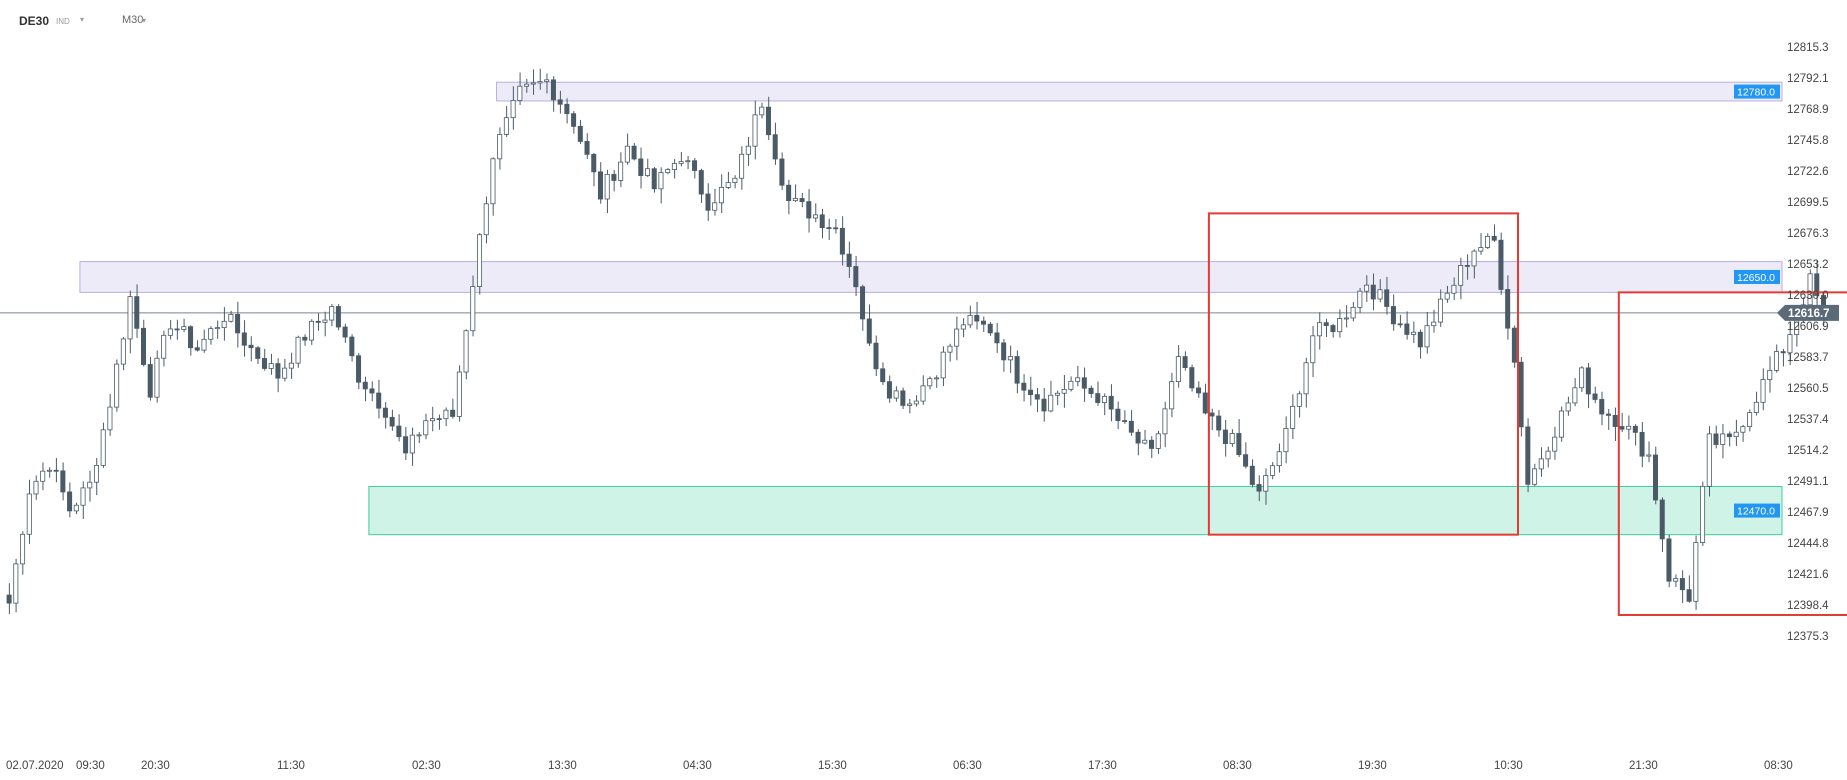  What do you see at coordinates (144, 20) in the screenshot?
I see `timeframe-dropdown-icon: ▾` at bounding box center [144, 20].